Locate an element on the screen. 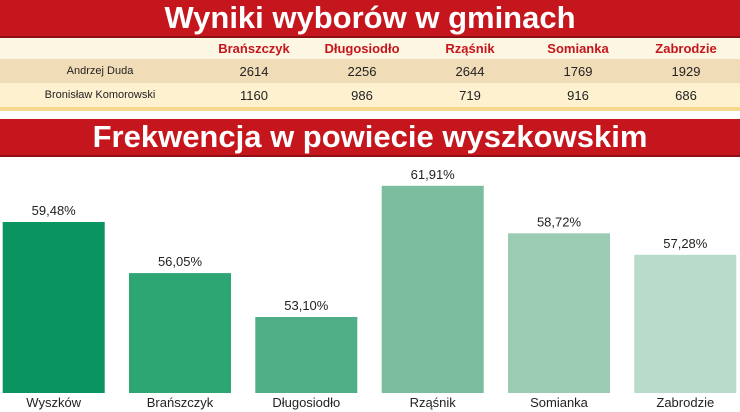 Image resolution: width=740 pixels, height=412 pixels. vote-count: 1929 is located at coordinates (686, 71).